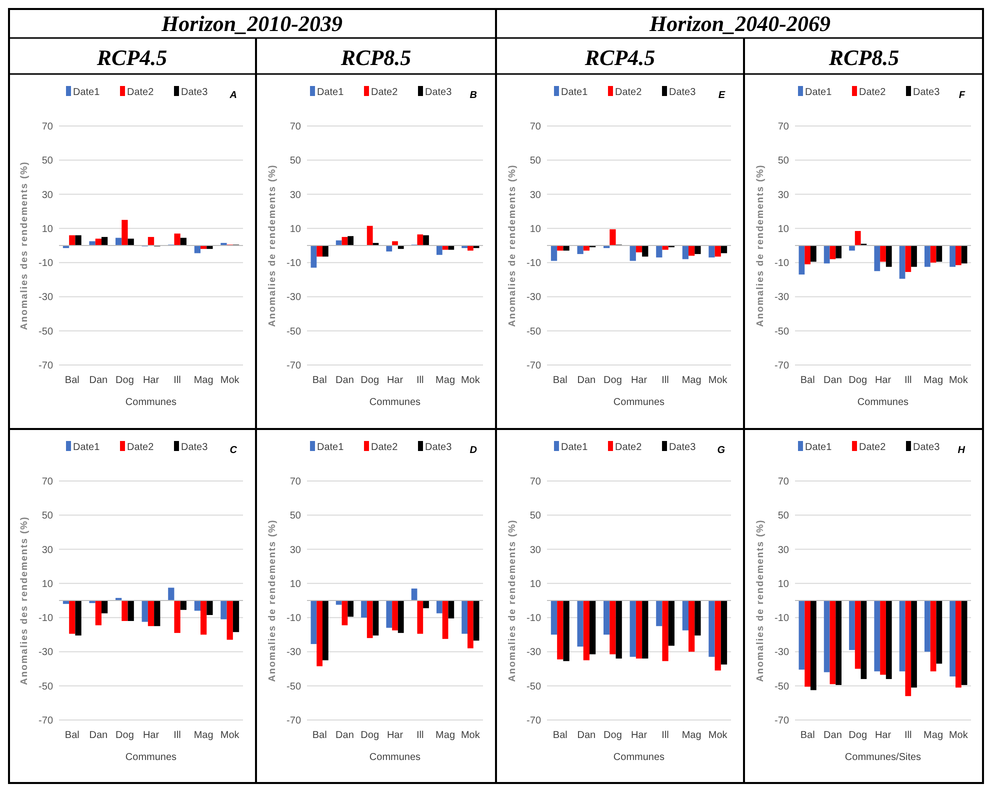 The width and height of the screenshot is (992, 792). Describe the element at coordinates (232, 95) in the screenshot. I see `text: A` at that location.